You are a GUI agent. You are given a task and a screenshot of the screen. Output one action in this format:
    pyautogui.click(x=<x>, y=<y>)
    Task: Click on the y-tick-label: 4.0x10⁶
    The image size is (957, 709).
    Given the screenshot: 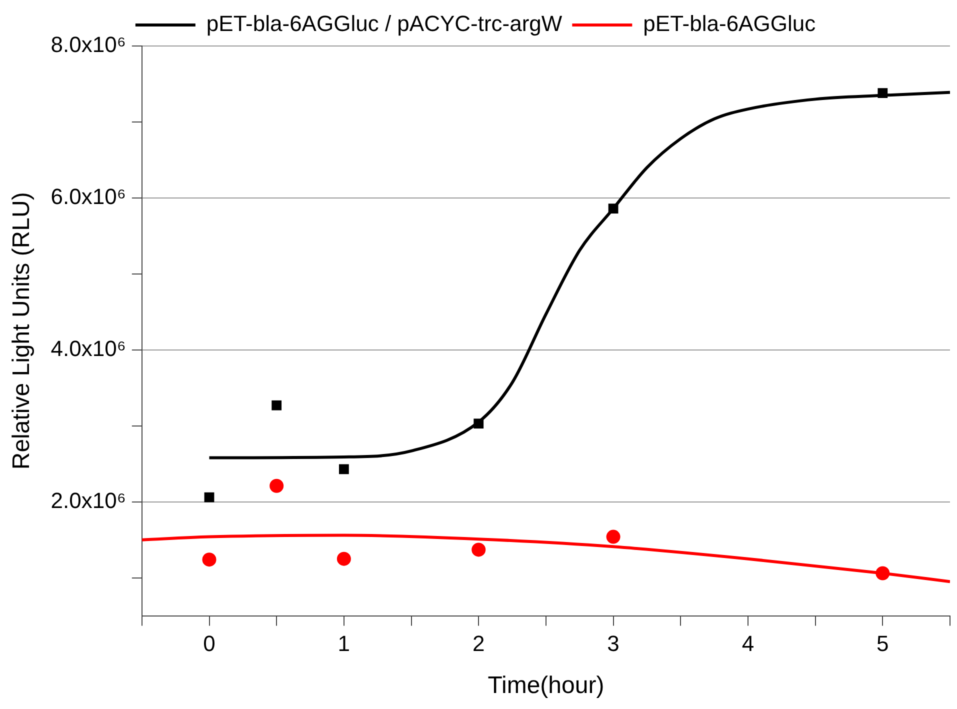 What is the action you would take?
    pyautogui.click(x=88, y=348)
    